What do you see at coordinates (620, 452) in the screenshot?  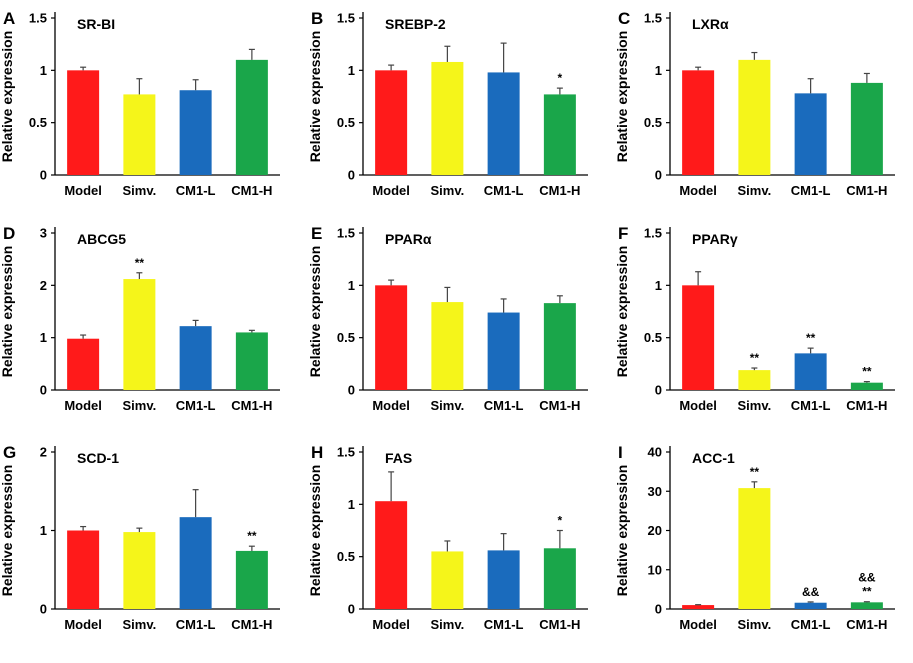 I see `panel-i-letter: I` at bounding box center [620, 452].